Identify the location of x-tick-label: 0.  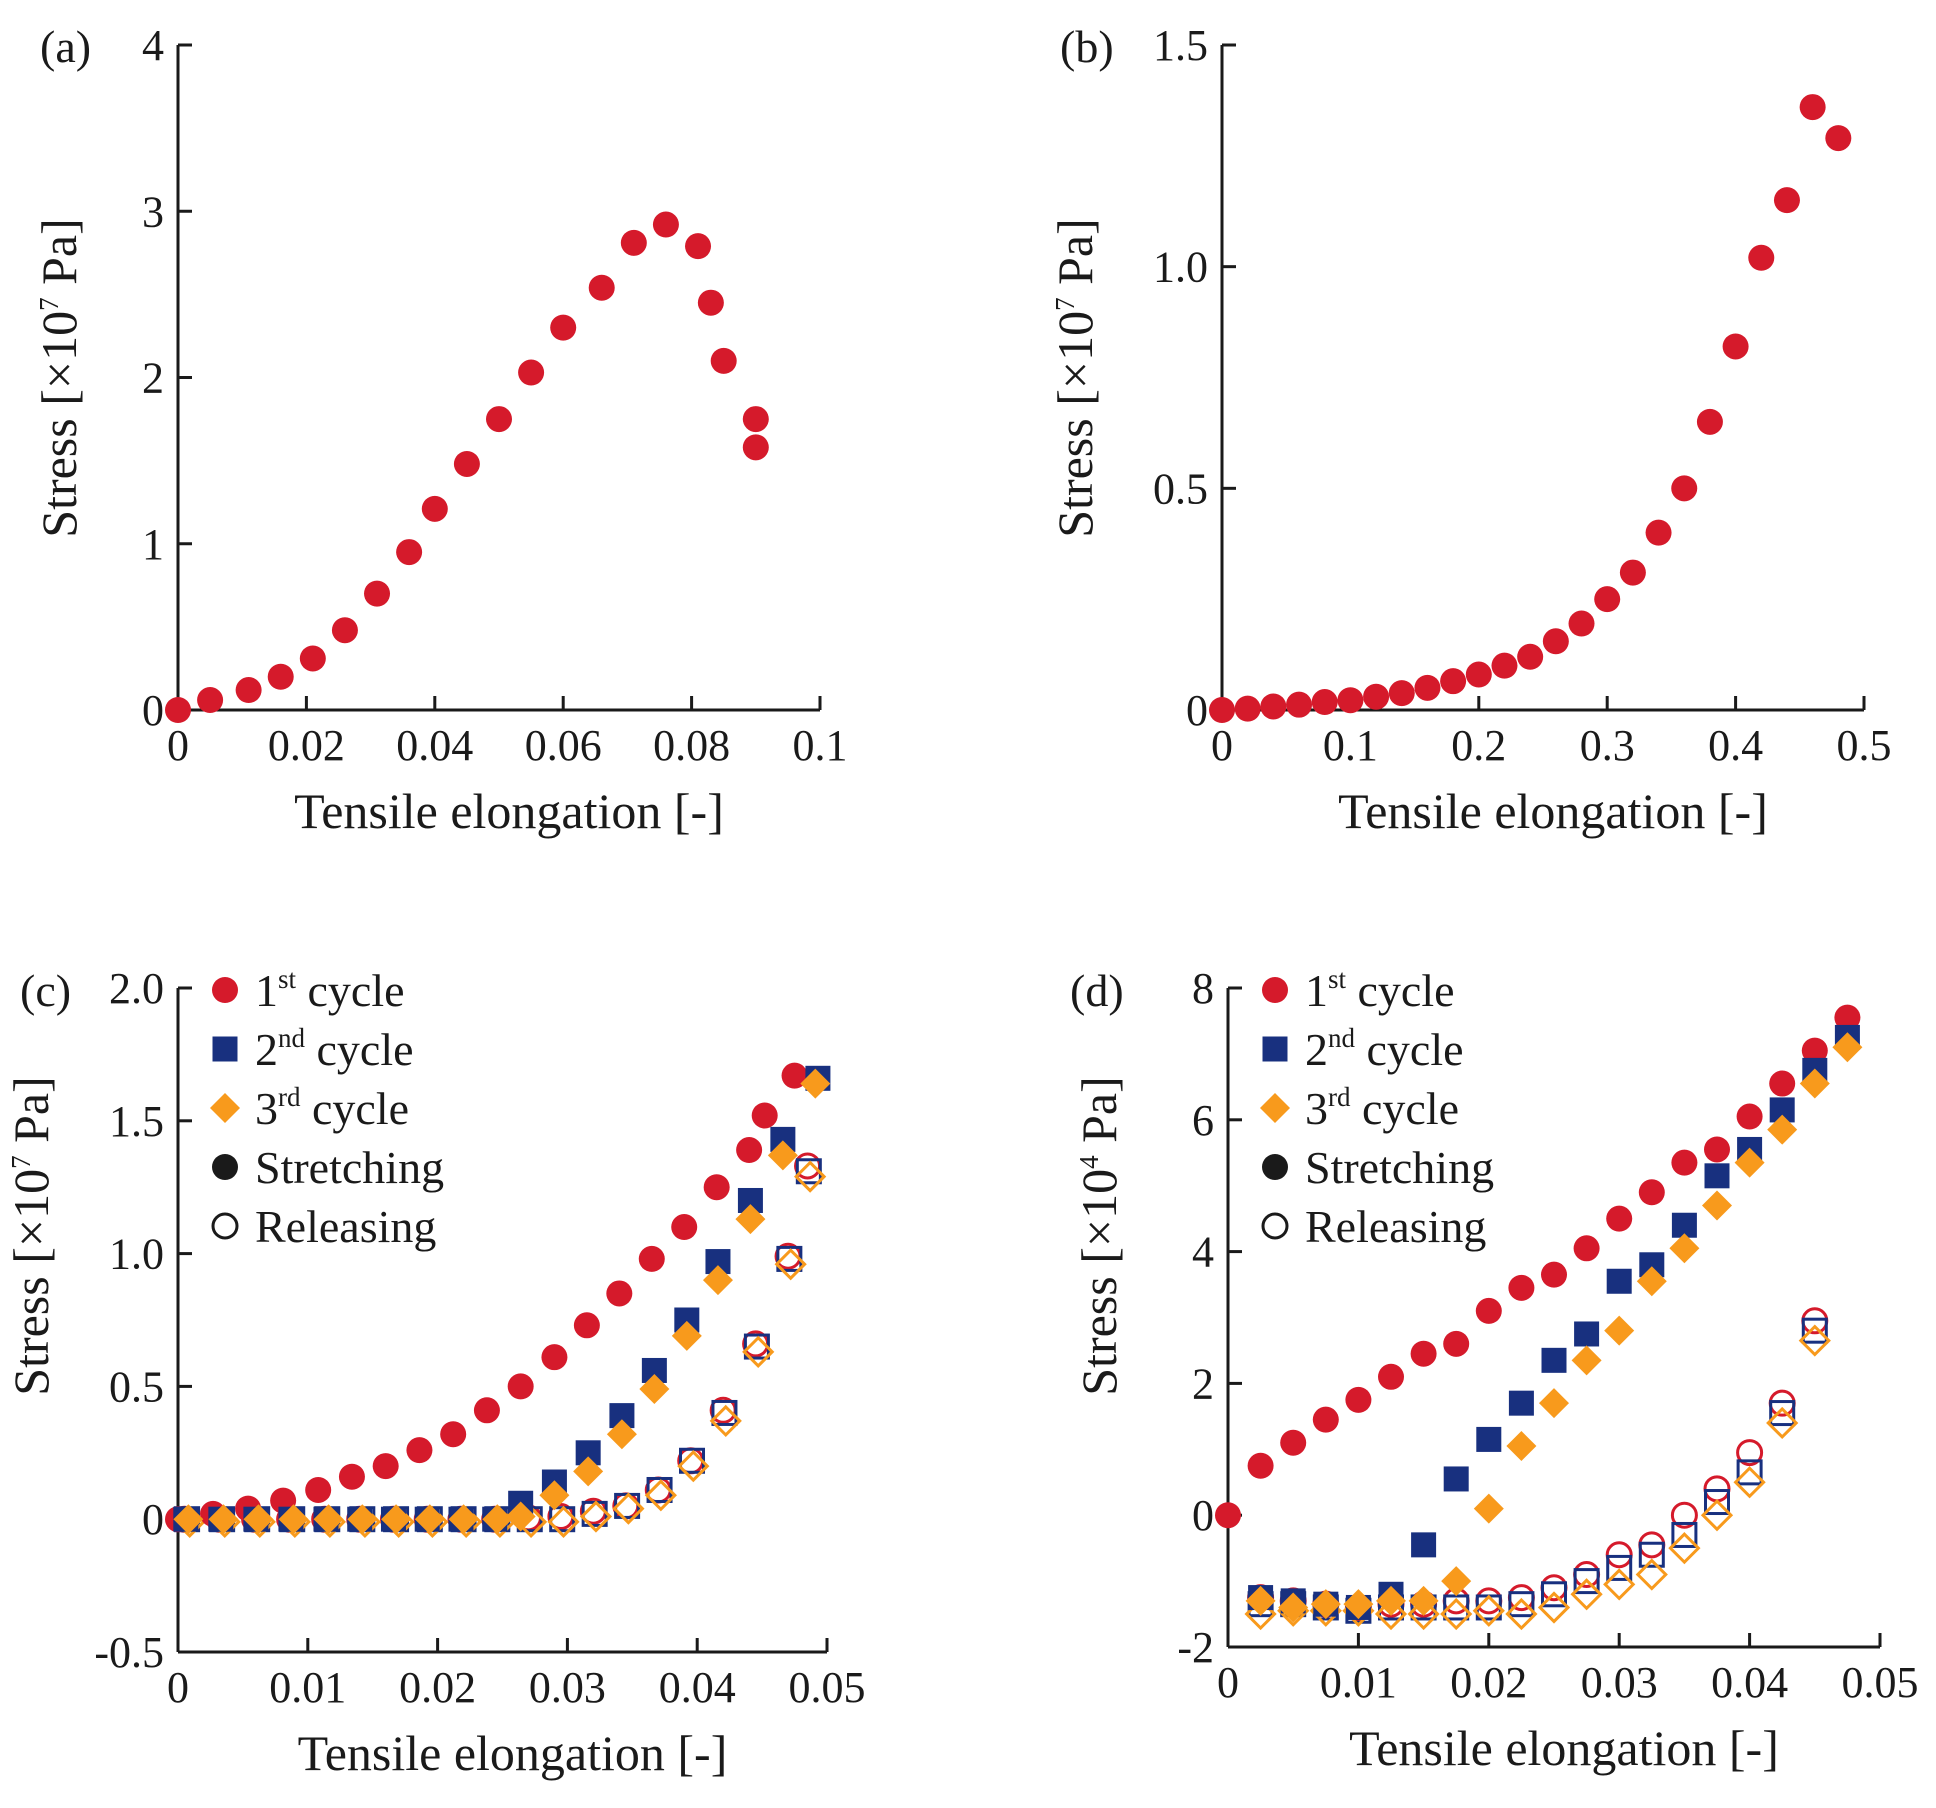
(1222, 745).